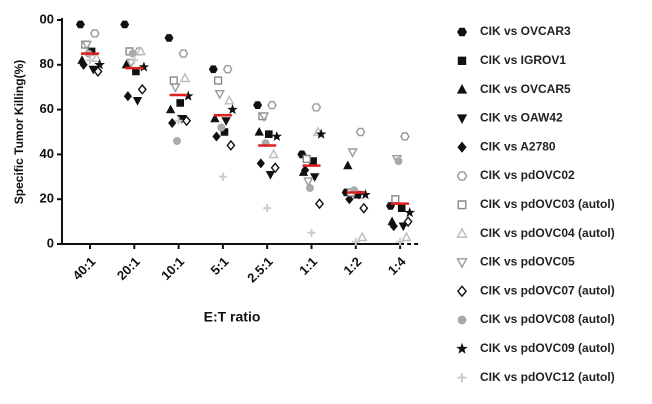  I want to click on x-tick-label: 1:4, so click(397, 265).